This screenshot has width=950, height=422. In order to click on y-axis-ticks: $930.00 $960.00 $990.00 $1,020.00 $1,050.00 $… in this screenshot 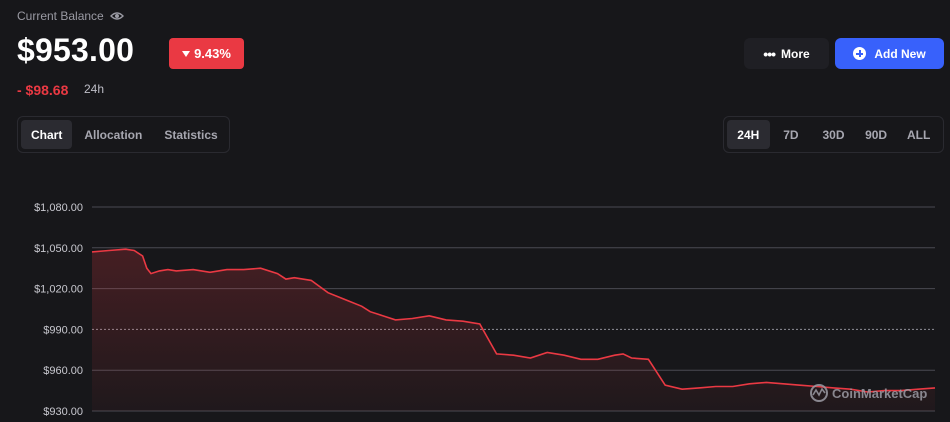, I will do `click(58, 310)`.